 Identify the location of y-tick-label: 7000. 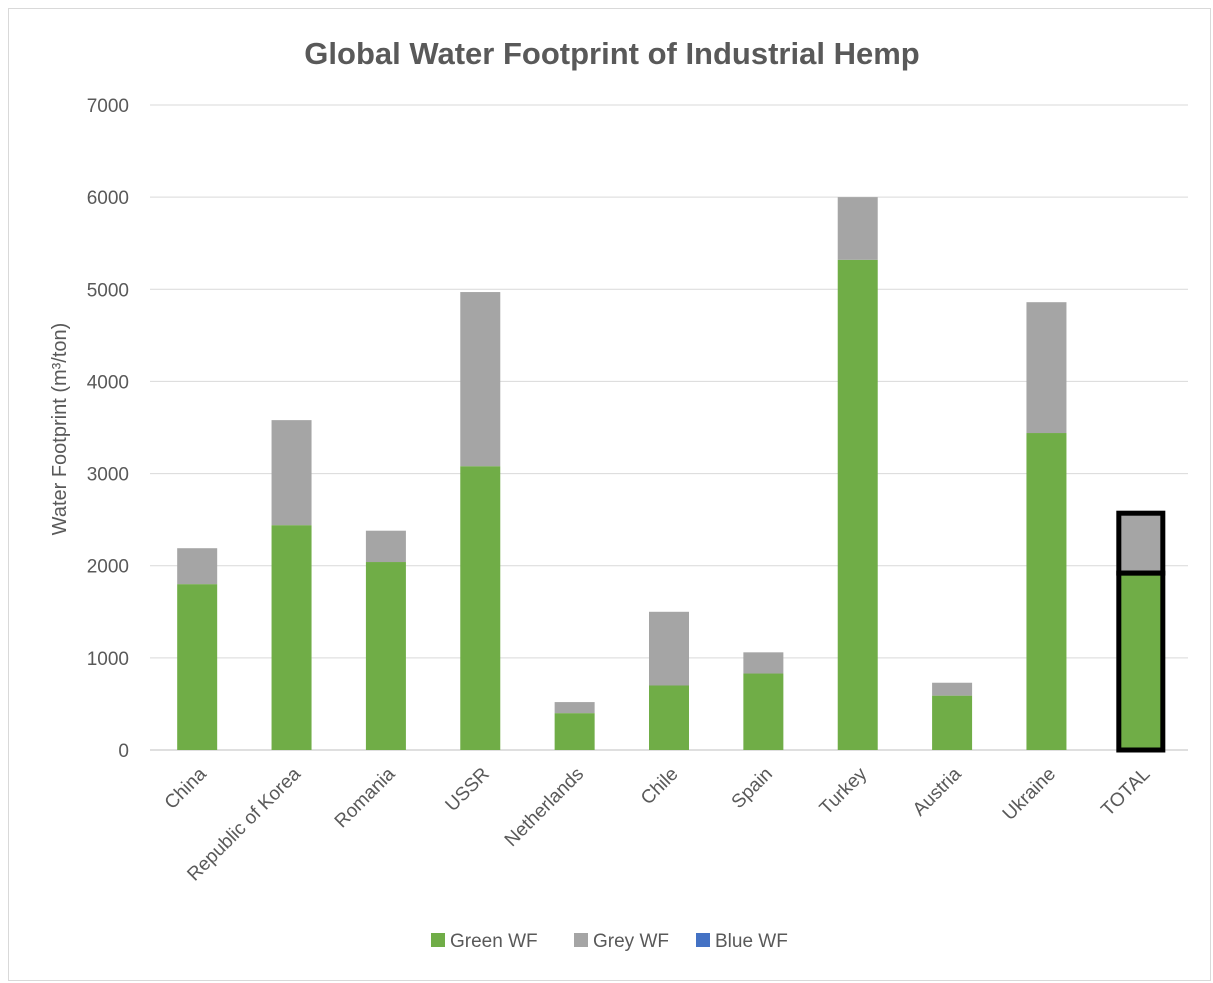
(108, 106).